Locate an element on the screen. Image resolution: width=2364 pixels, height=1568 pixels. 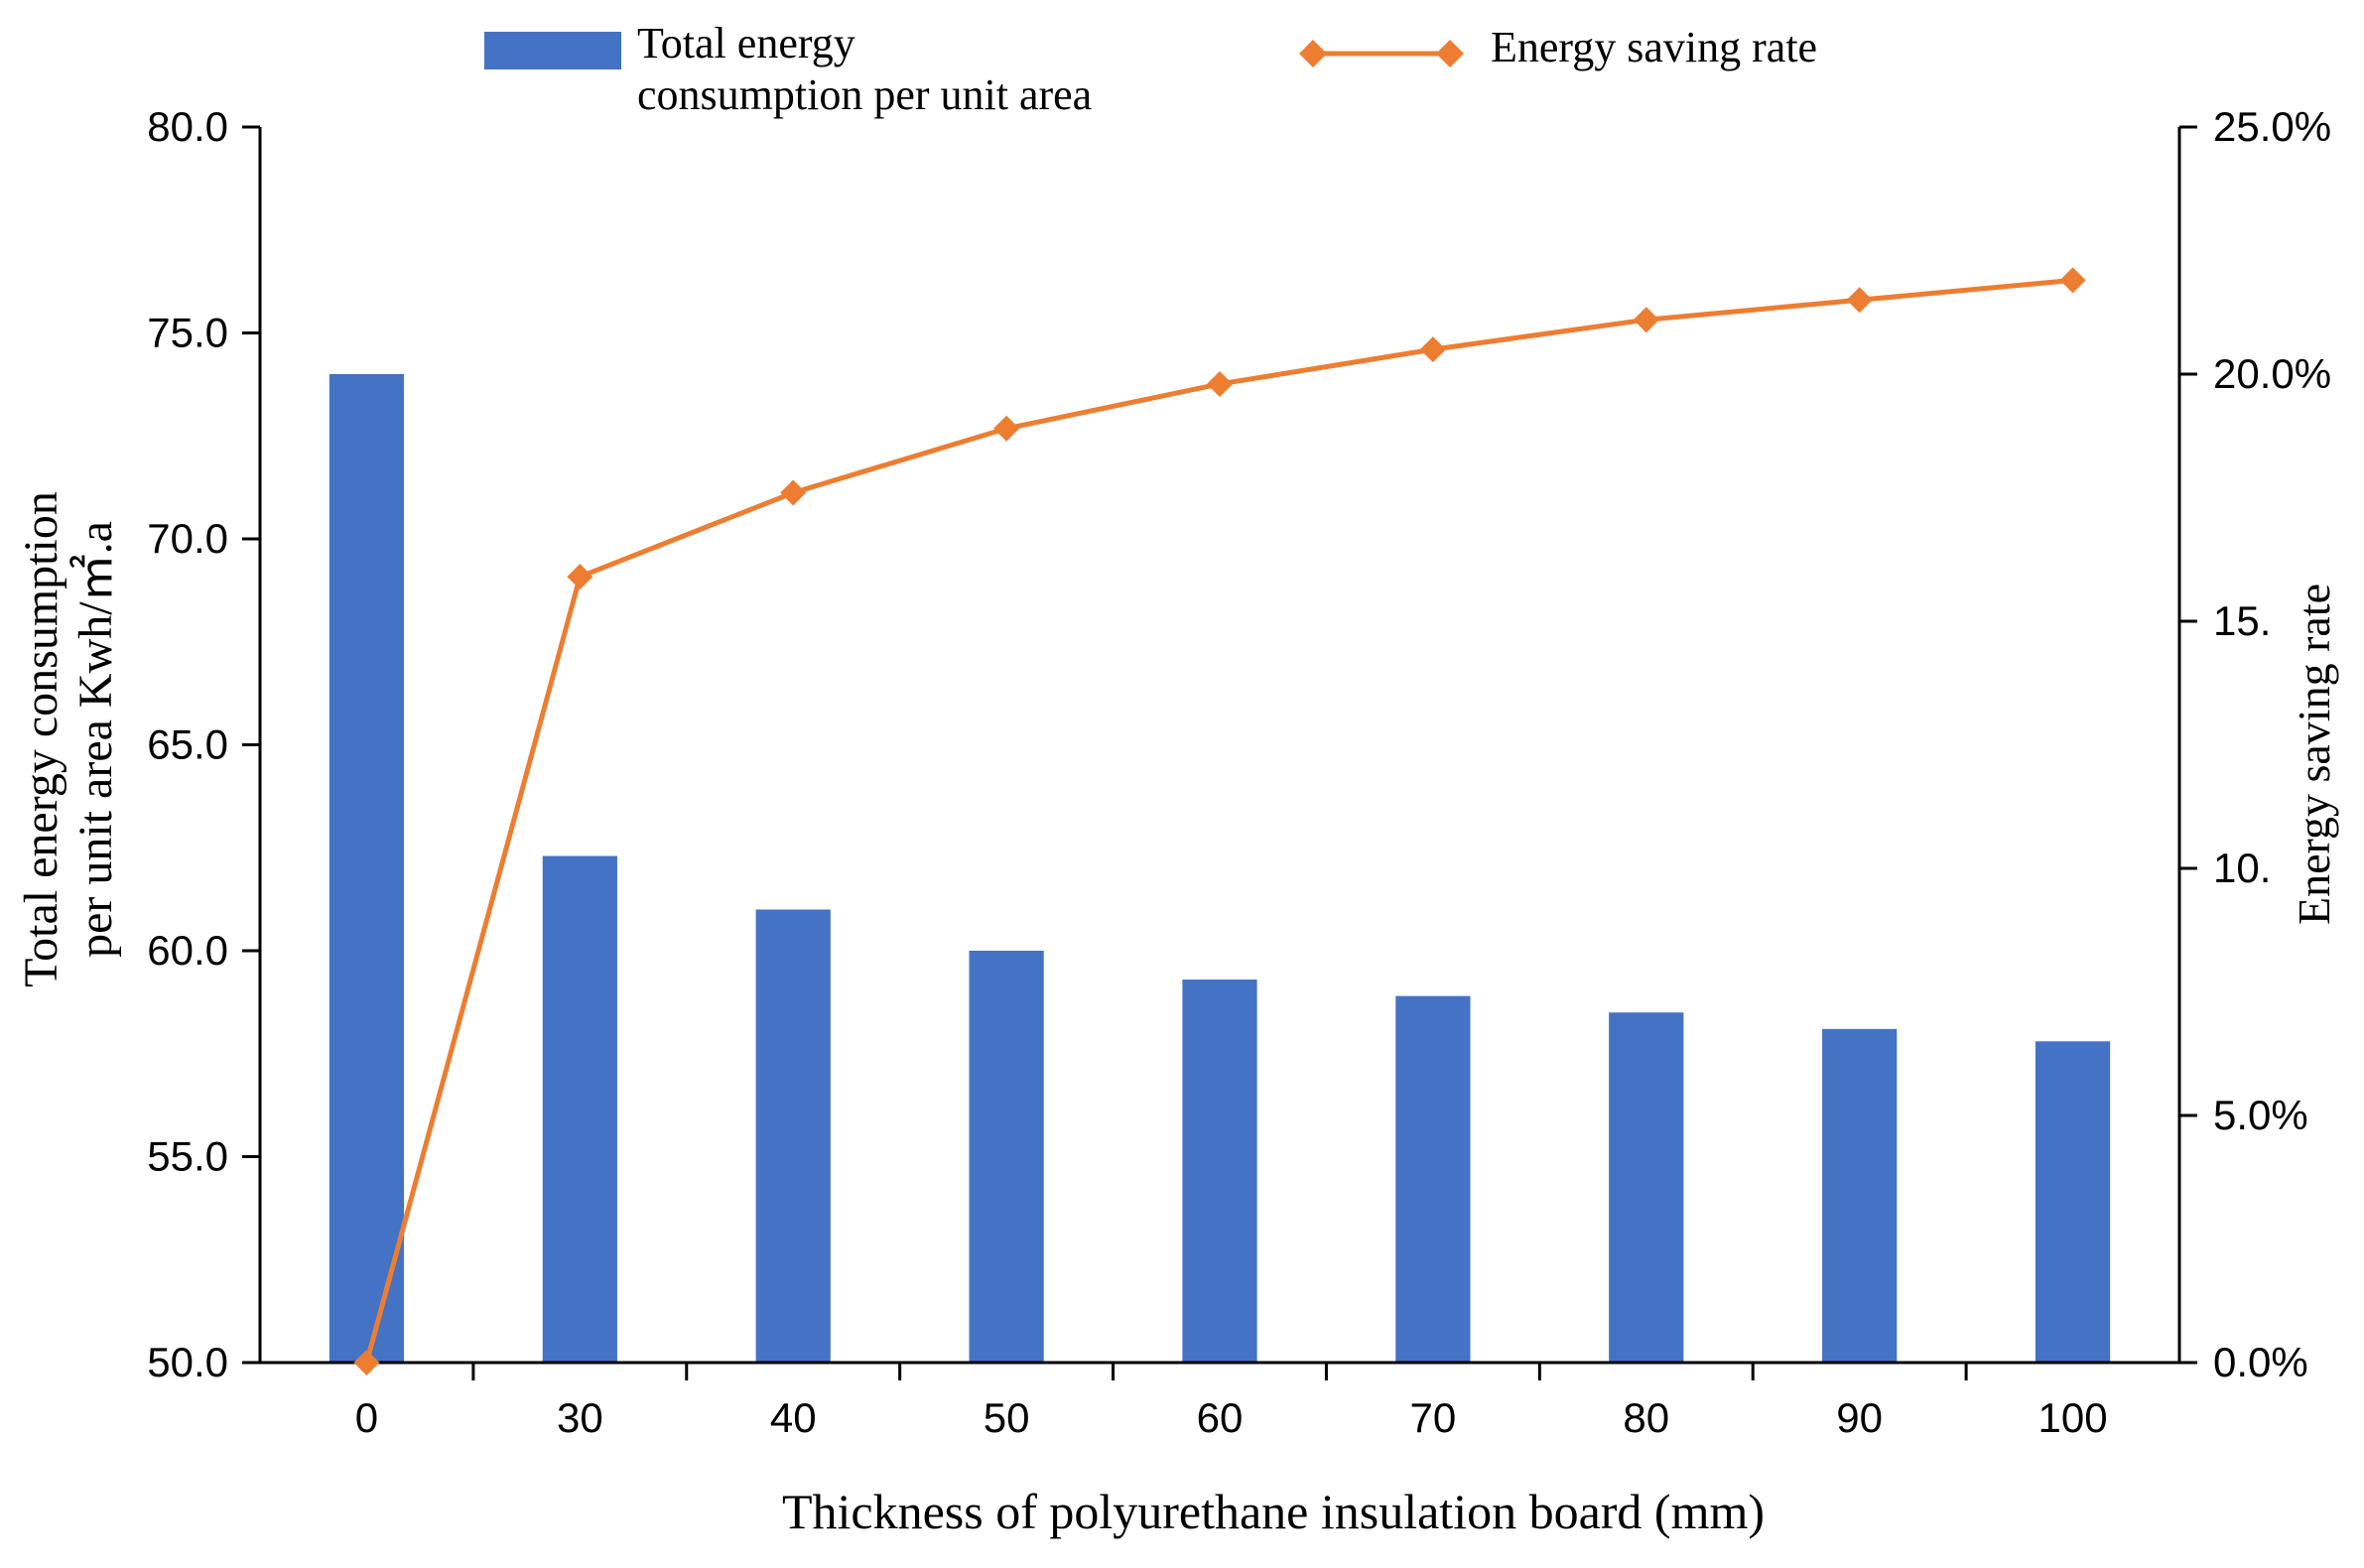
y-left-tick-label: 50.0 is located at coordinates (187, 1362).